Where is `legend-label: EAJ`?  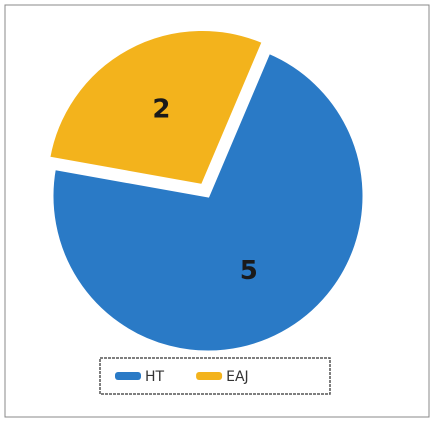 legend-label: EAJ is located at coordinates (237, 377).